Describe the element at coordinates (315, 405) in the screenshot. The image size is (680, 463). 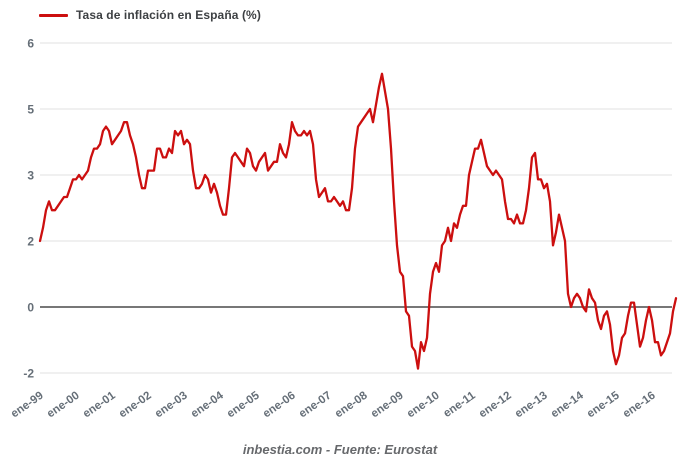
I see `x-tick-label: ene-07` at that location.